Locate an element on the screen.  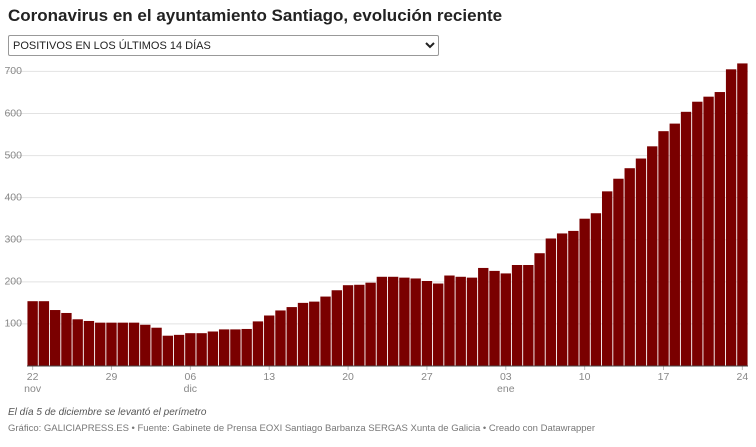
x-month-label: ene is located at coordinates (506, 389).